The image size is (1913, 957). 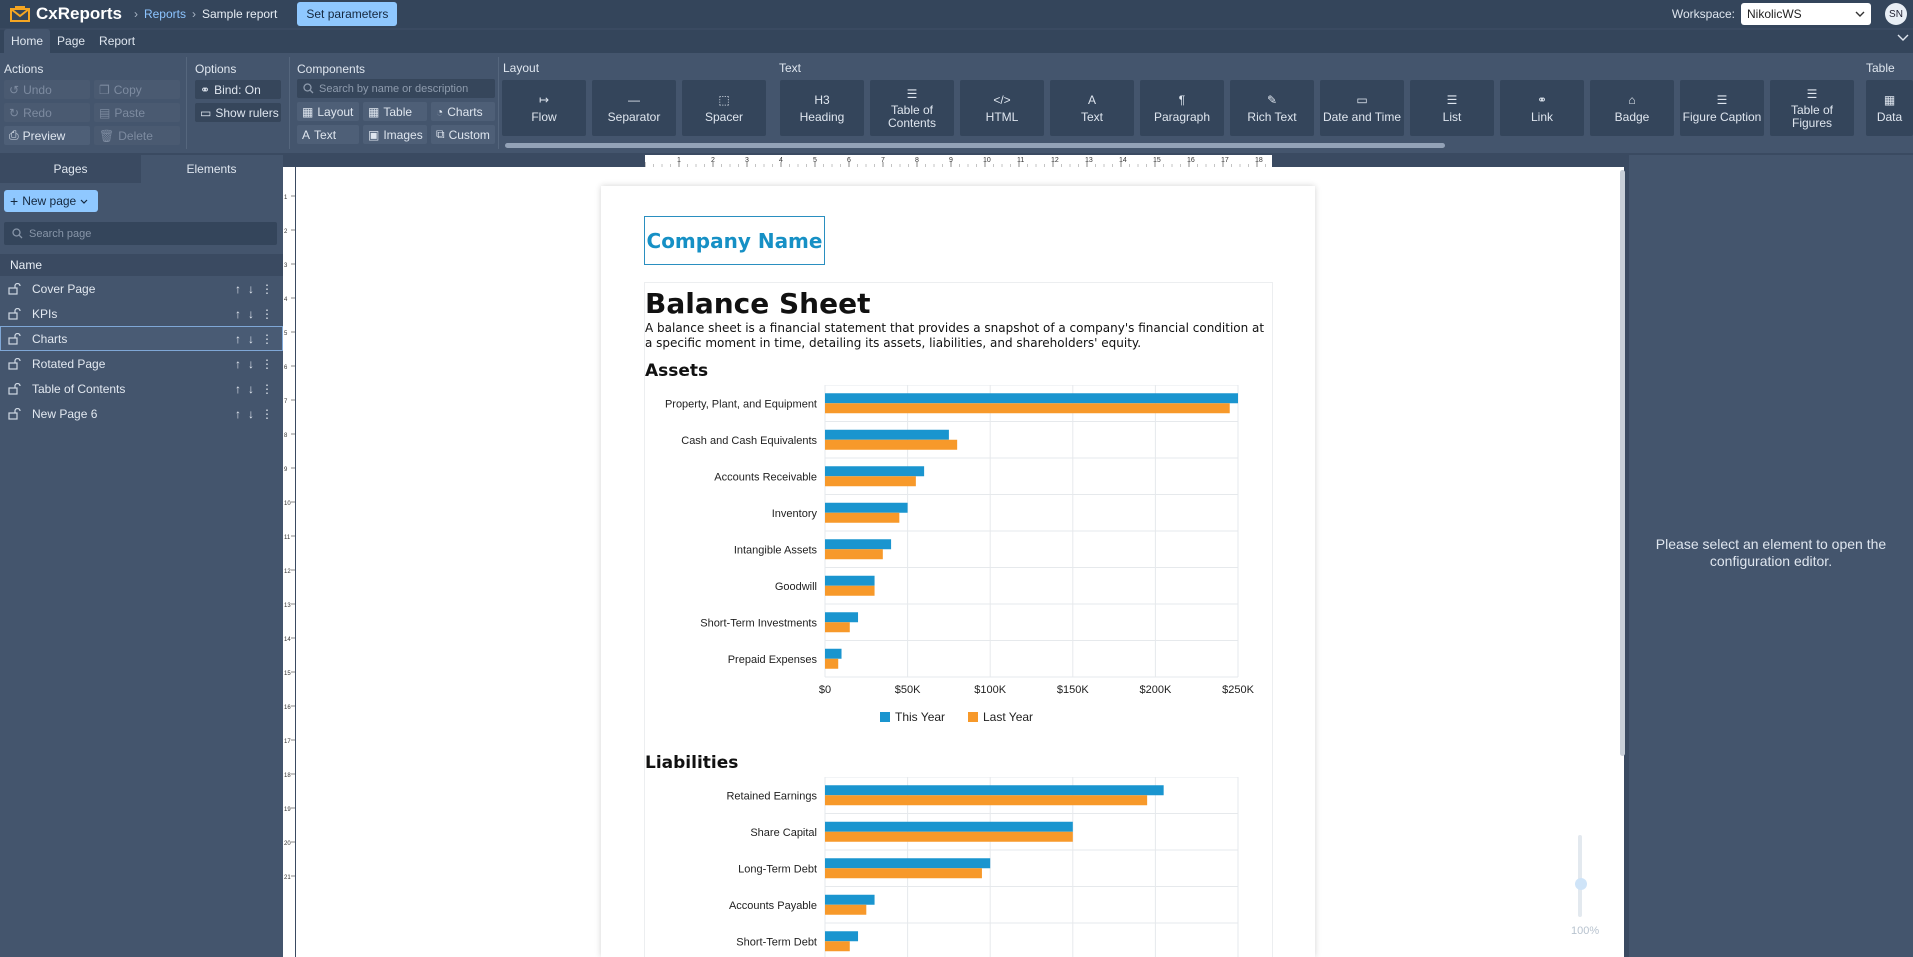 I want to click on page-list-item: Rotated Page ↑ ↓ ⋮, so click(x=141, y=363).